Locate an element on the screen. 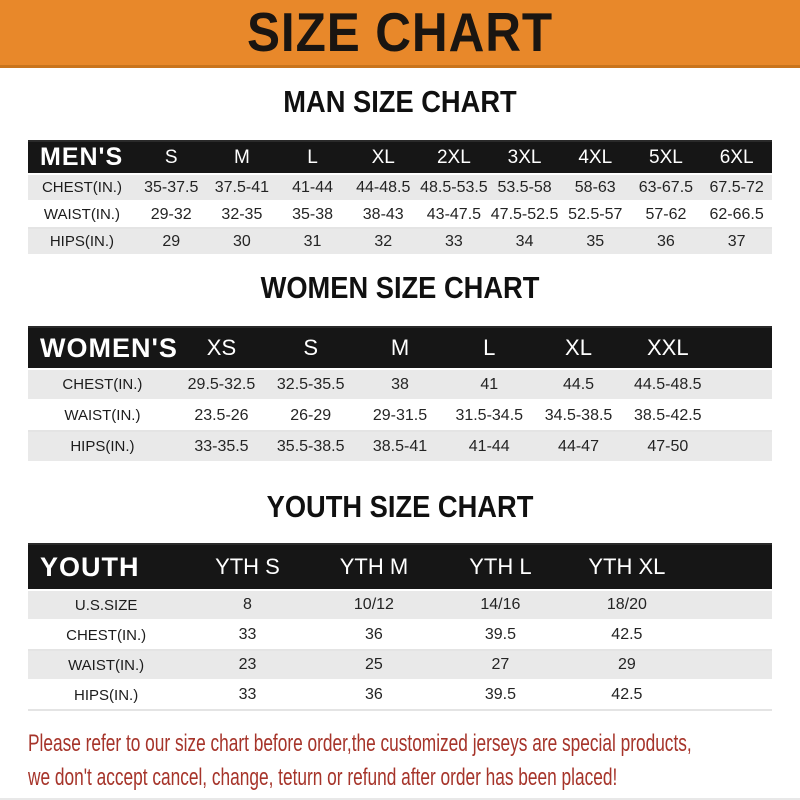 The height and width of the screenshot is (800, 800). size-value-cell: 29-31.5 is located at coordinates (400, 416).